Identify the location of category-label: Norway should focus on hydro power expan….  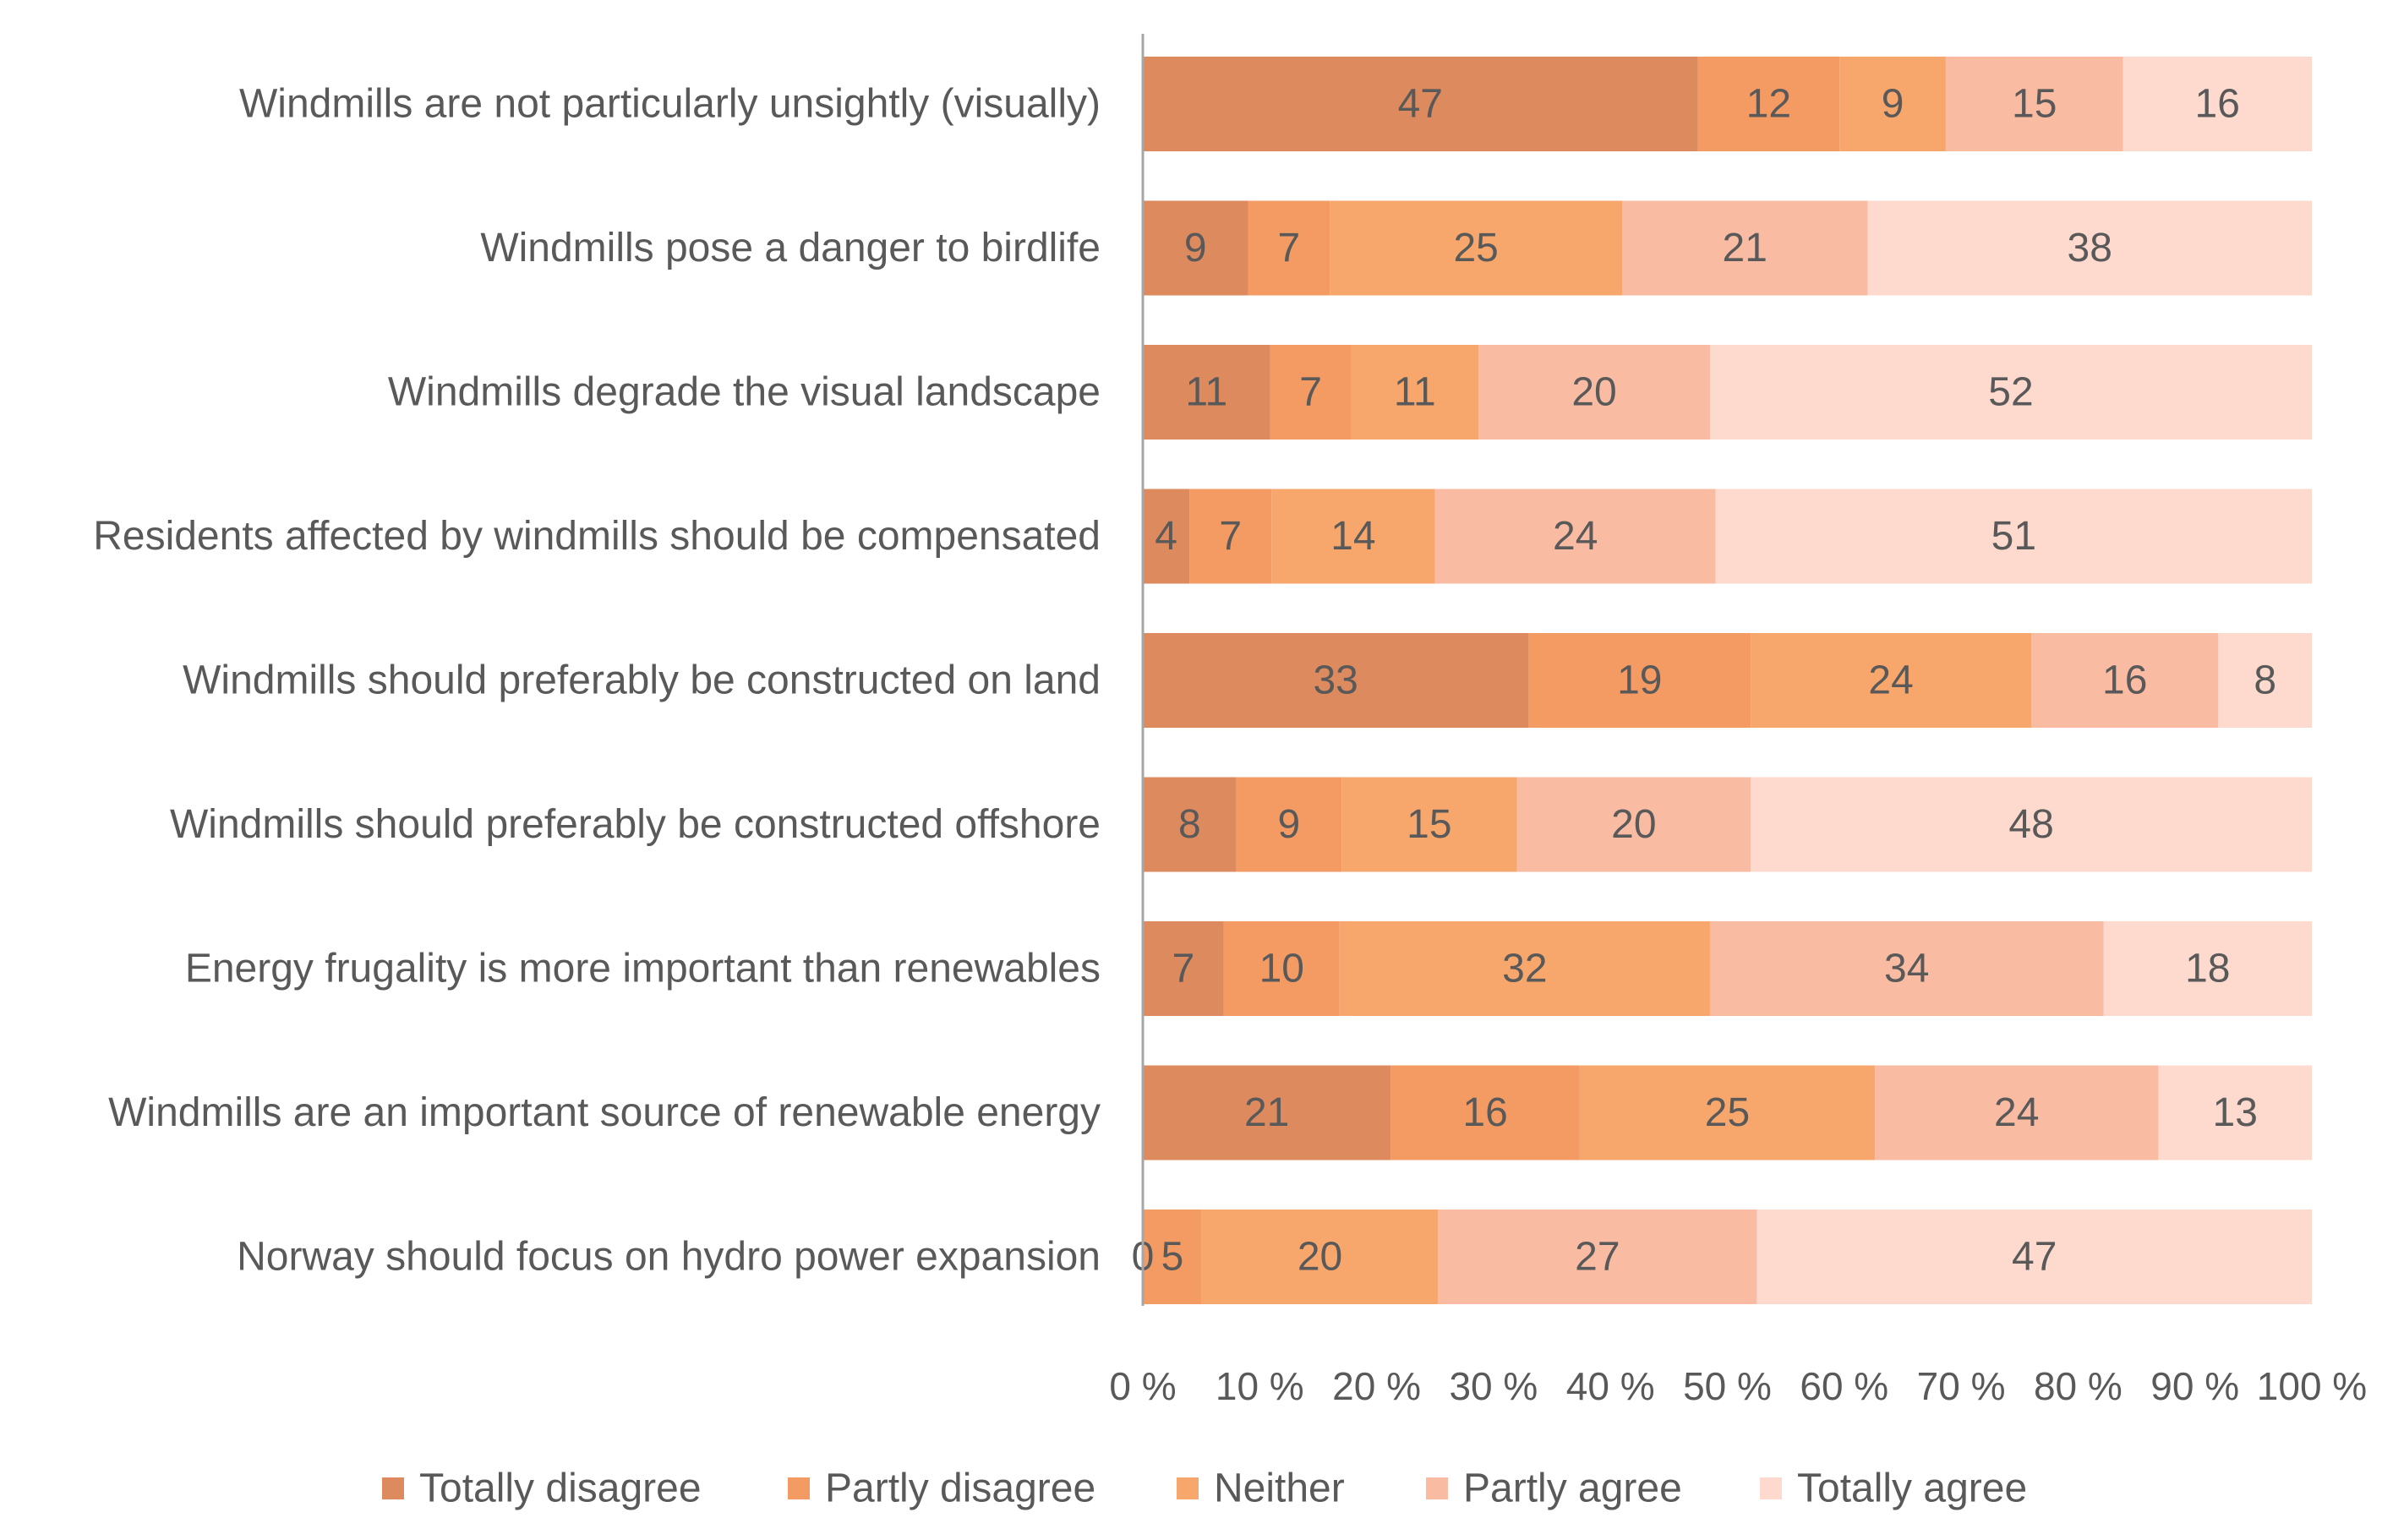
(669, 1257).